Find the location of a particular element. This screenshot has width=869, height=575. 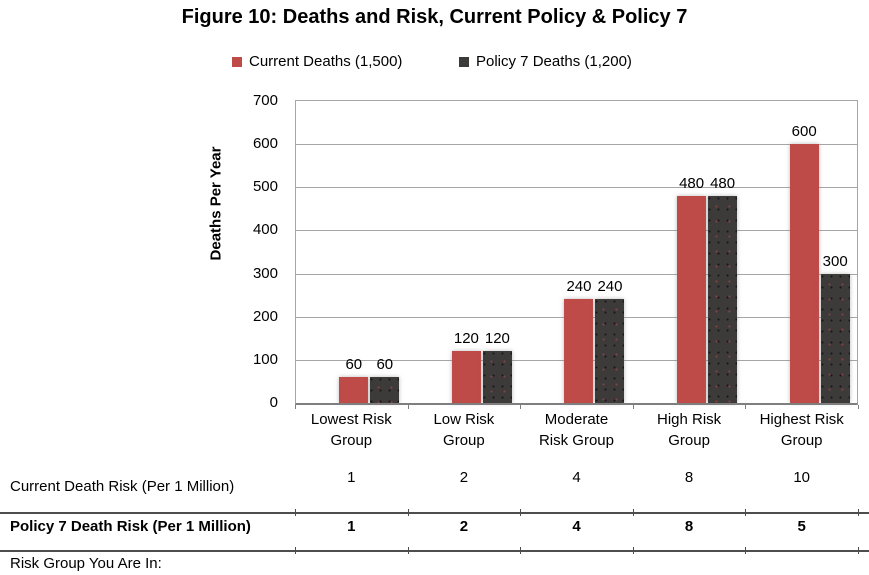

category-label: Lowest Risk Group is located at coordinates (351, 430).